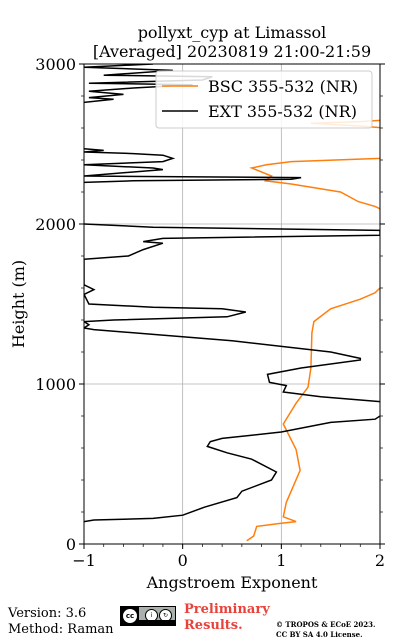  What do you see at coordinates (232, 51) in the screenshot?
I see `chart-subtitle: [Averaged] 20230819 21:00-21:59` at bounding box center [232, 51].